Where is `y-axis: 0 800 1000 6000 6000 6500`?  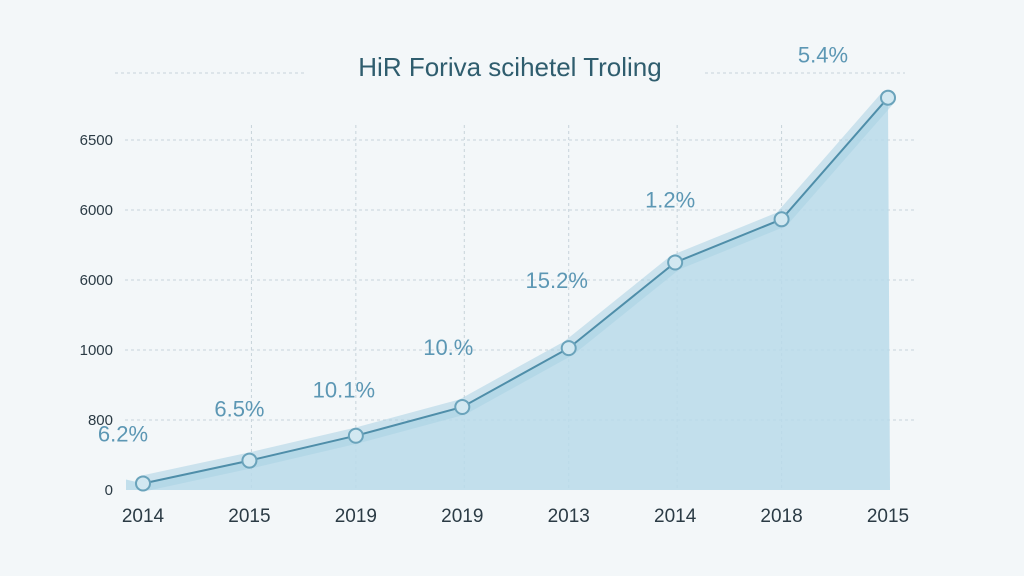
y-axis: 0 800 1000 6000 6000 6500 is located at coordinates (96, 315).